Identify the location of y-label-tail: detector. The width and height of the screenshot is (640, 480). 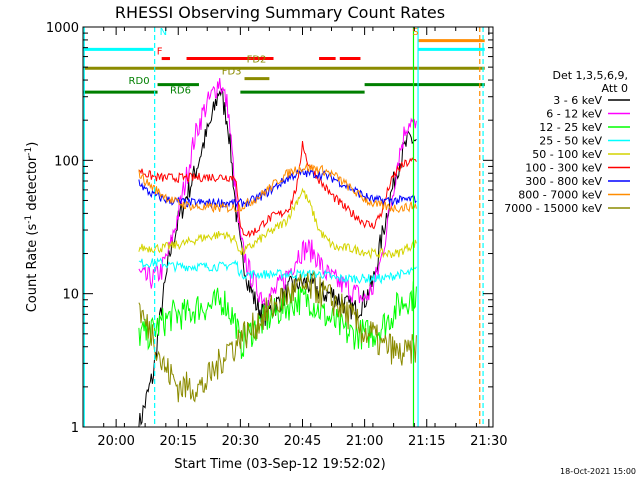
(32, 185).